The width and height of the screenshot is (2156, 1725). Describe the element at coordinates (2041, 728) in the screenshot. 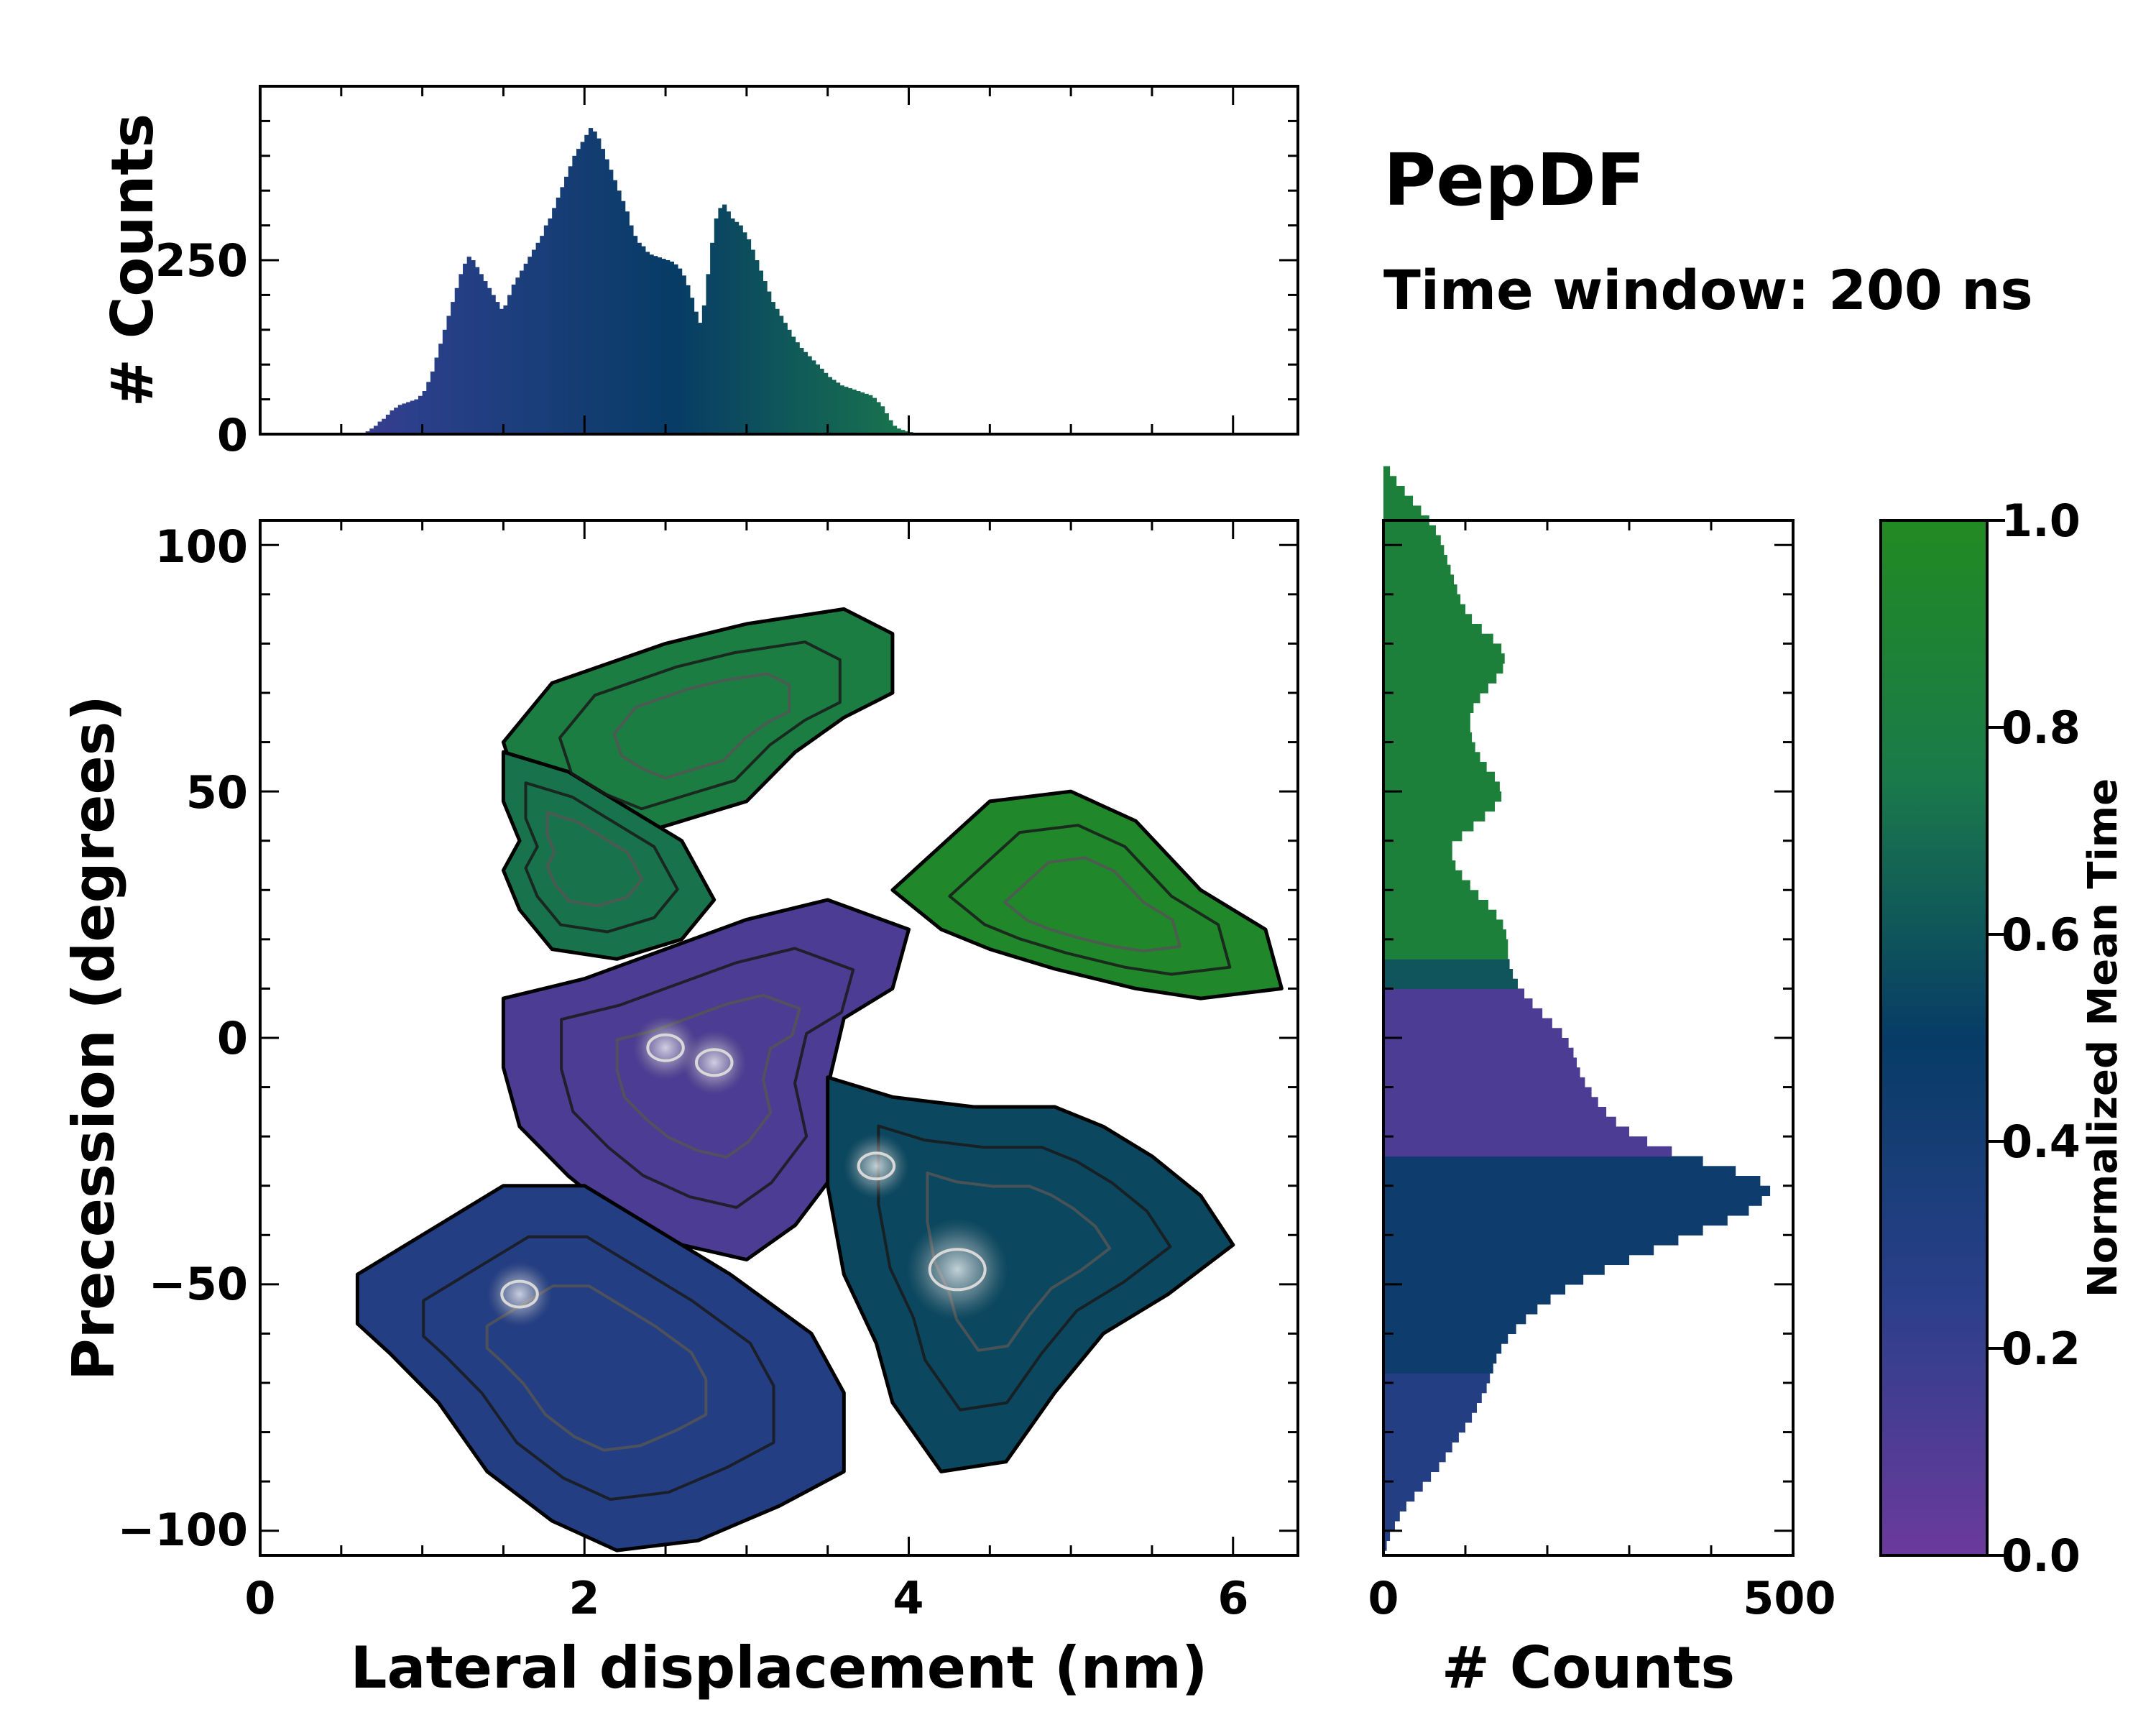

I see `colorbar-tick-label-0.8: 0.8` at that location.